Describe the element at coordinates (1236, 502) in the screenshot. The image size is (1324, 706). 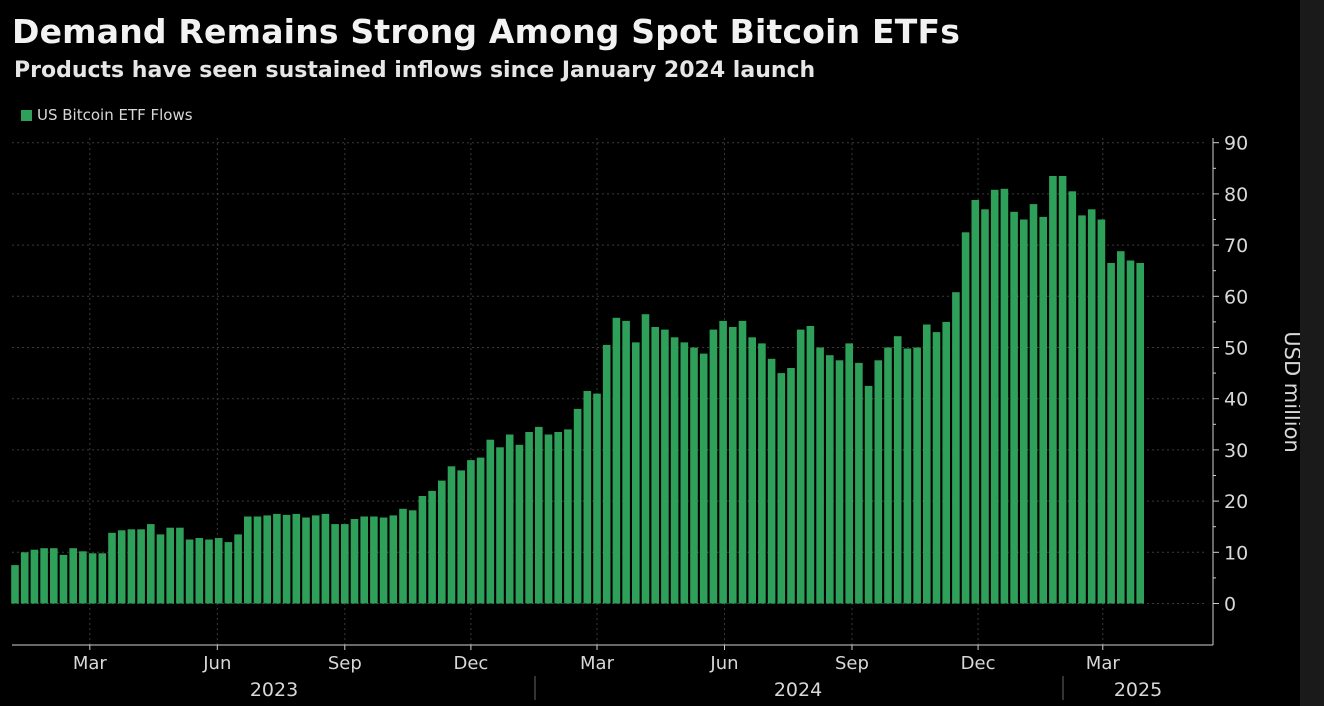
I see `y-tick-label: 20` at that location.